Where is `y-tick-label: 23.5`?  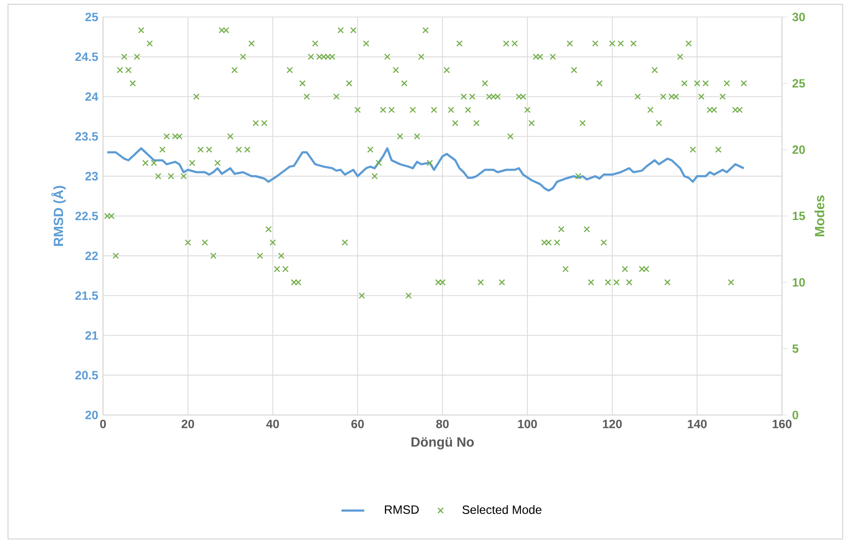 y-tick-label: 23.5 is located at coordinates (86, 136).